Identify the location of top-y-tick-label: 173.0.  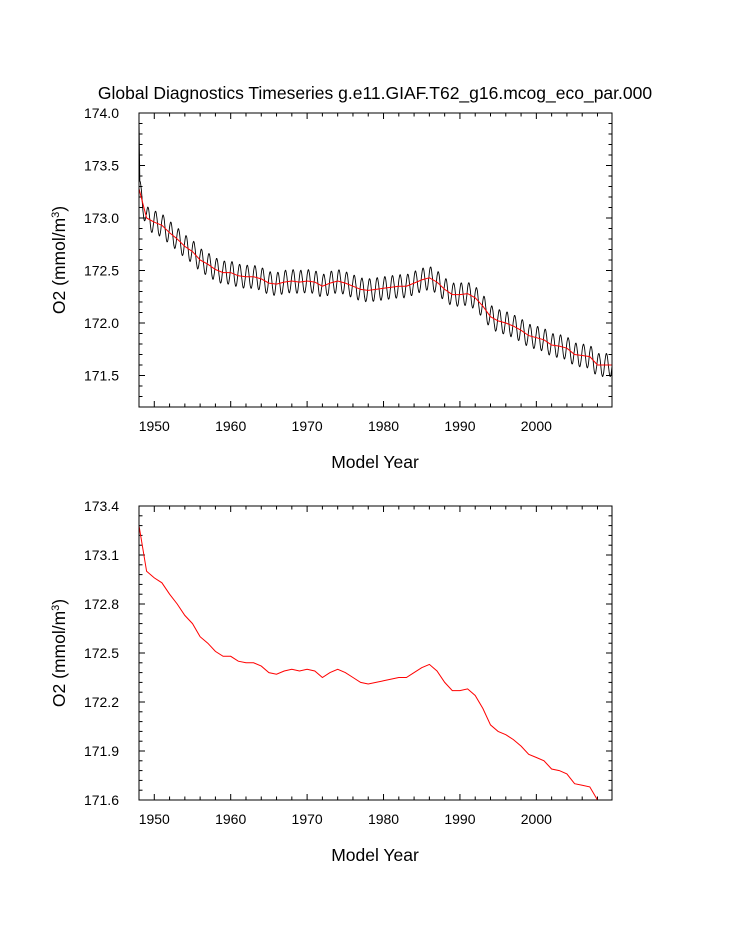
(101, 218).